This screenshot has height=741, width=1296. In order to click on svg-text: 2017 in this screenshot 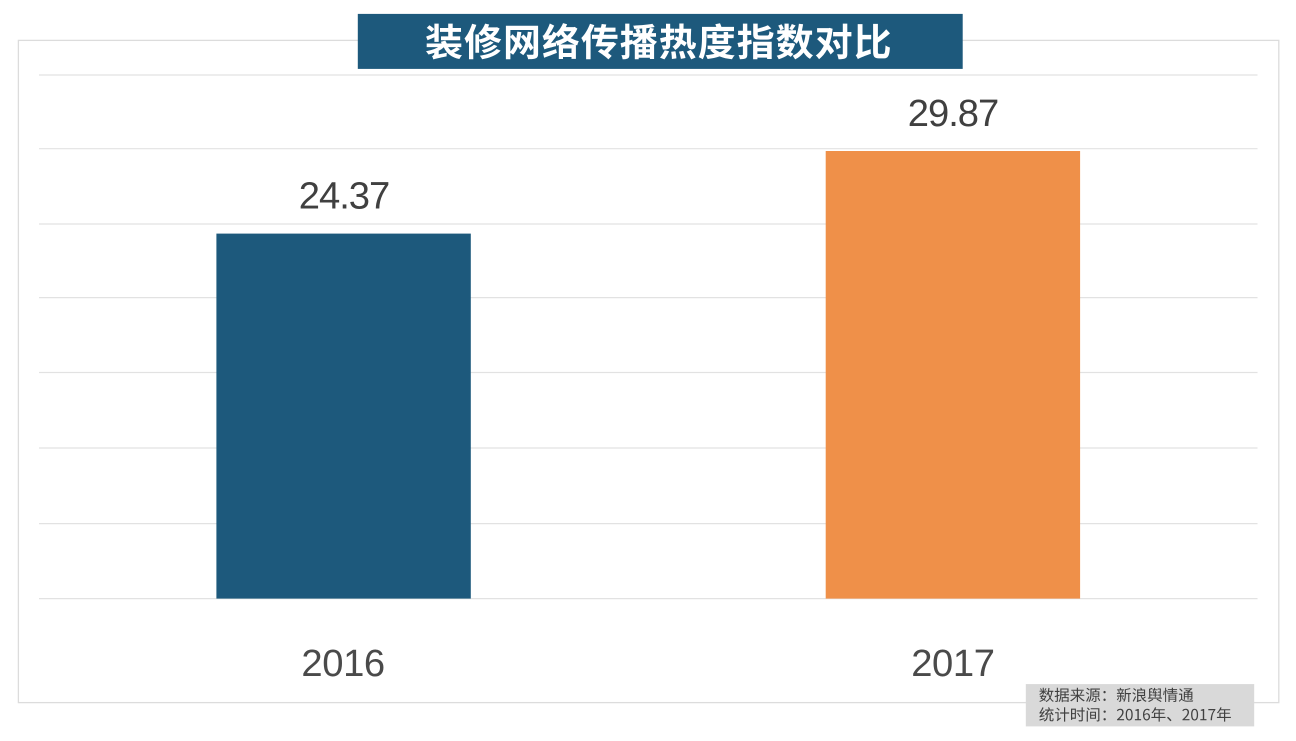, I will do `click(952, 663)`.